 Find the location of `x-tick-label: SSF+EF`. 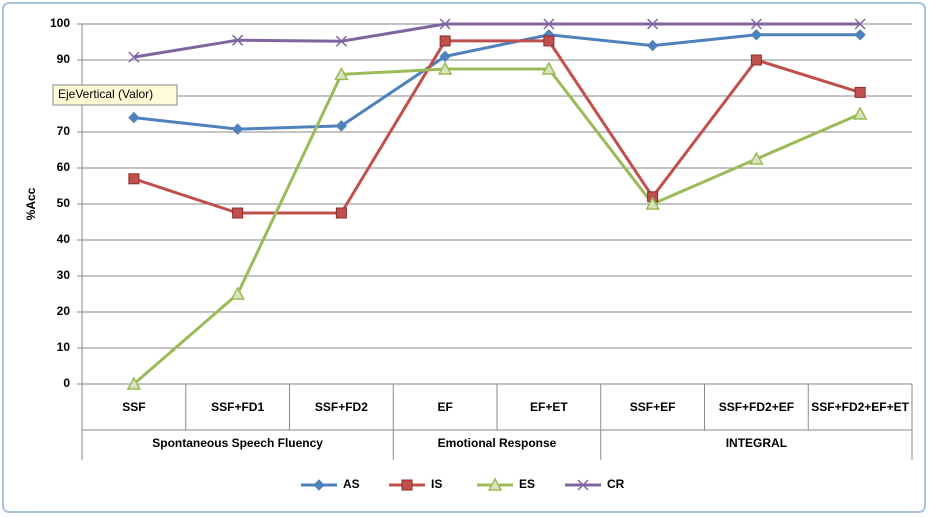

x-tick-label: SSF+EF is located at coordinates (653, 407).